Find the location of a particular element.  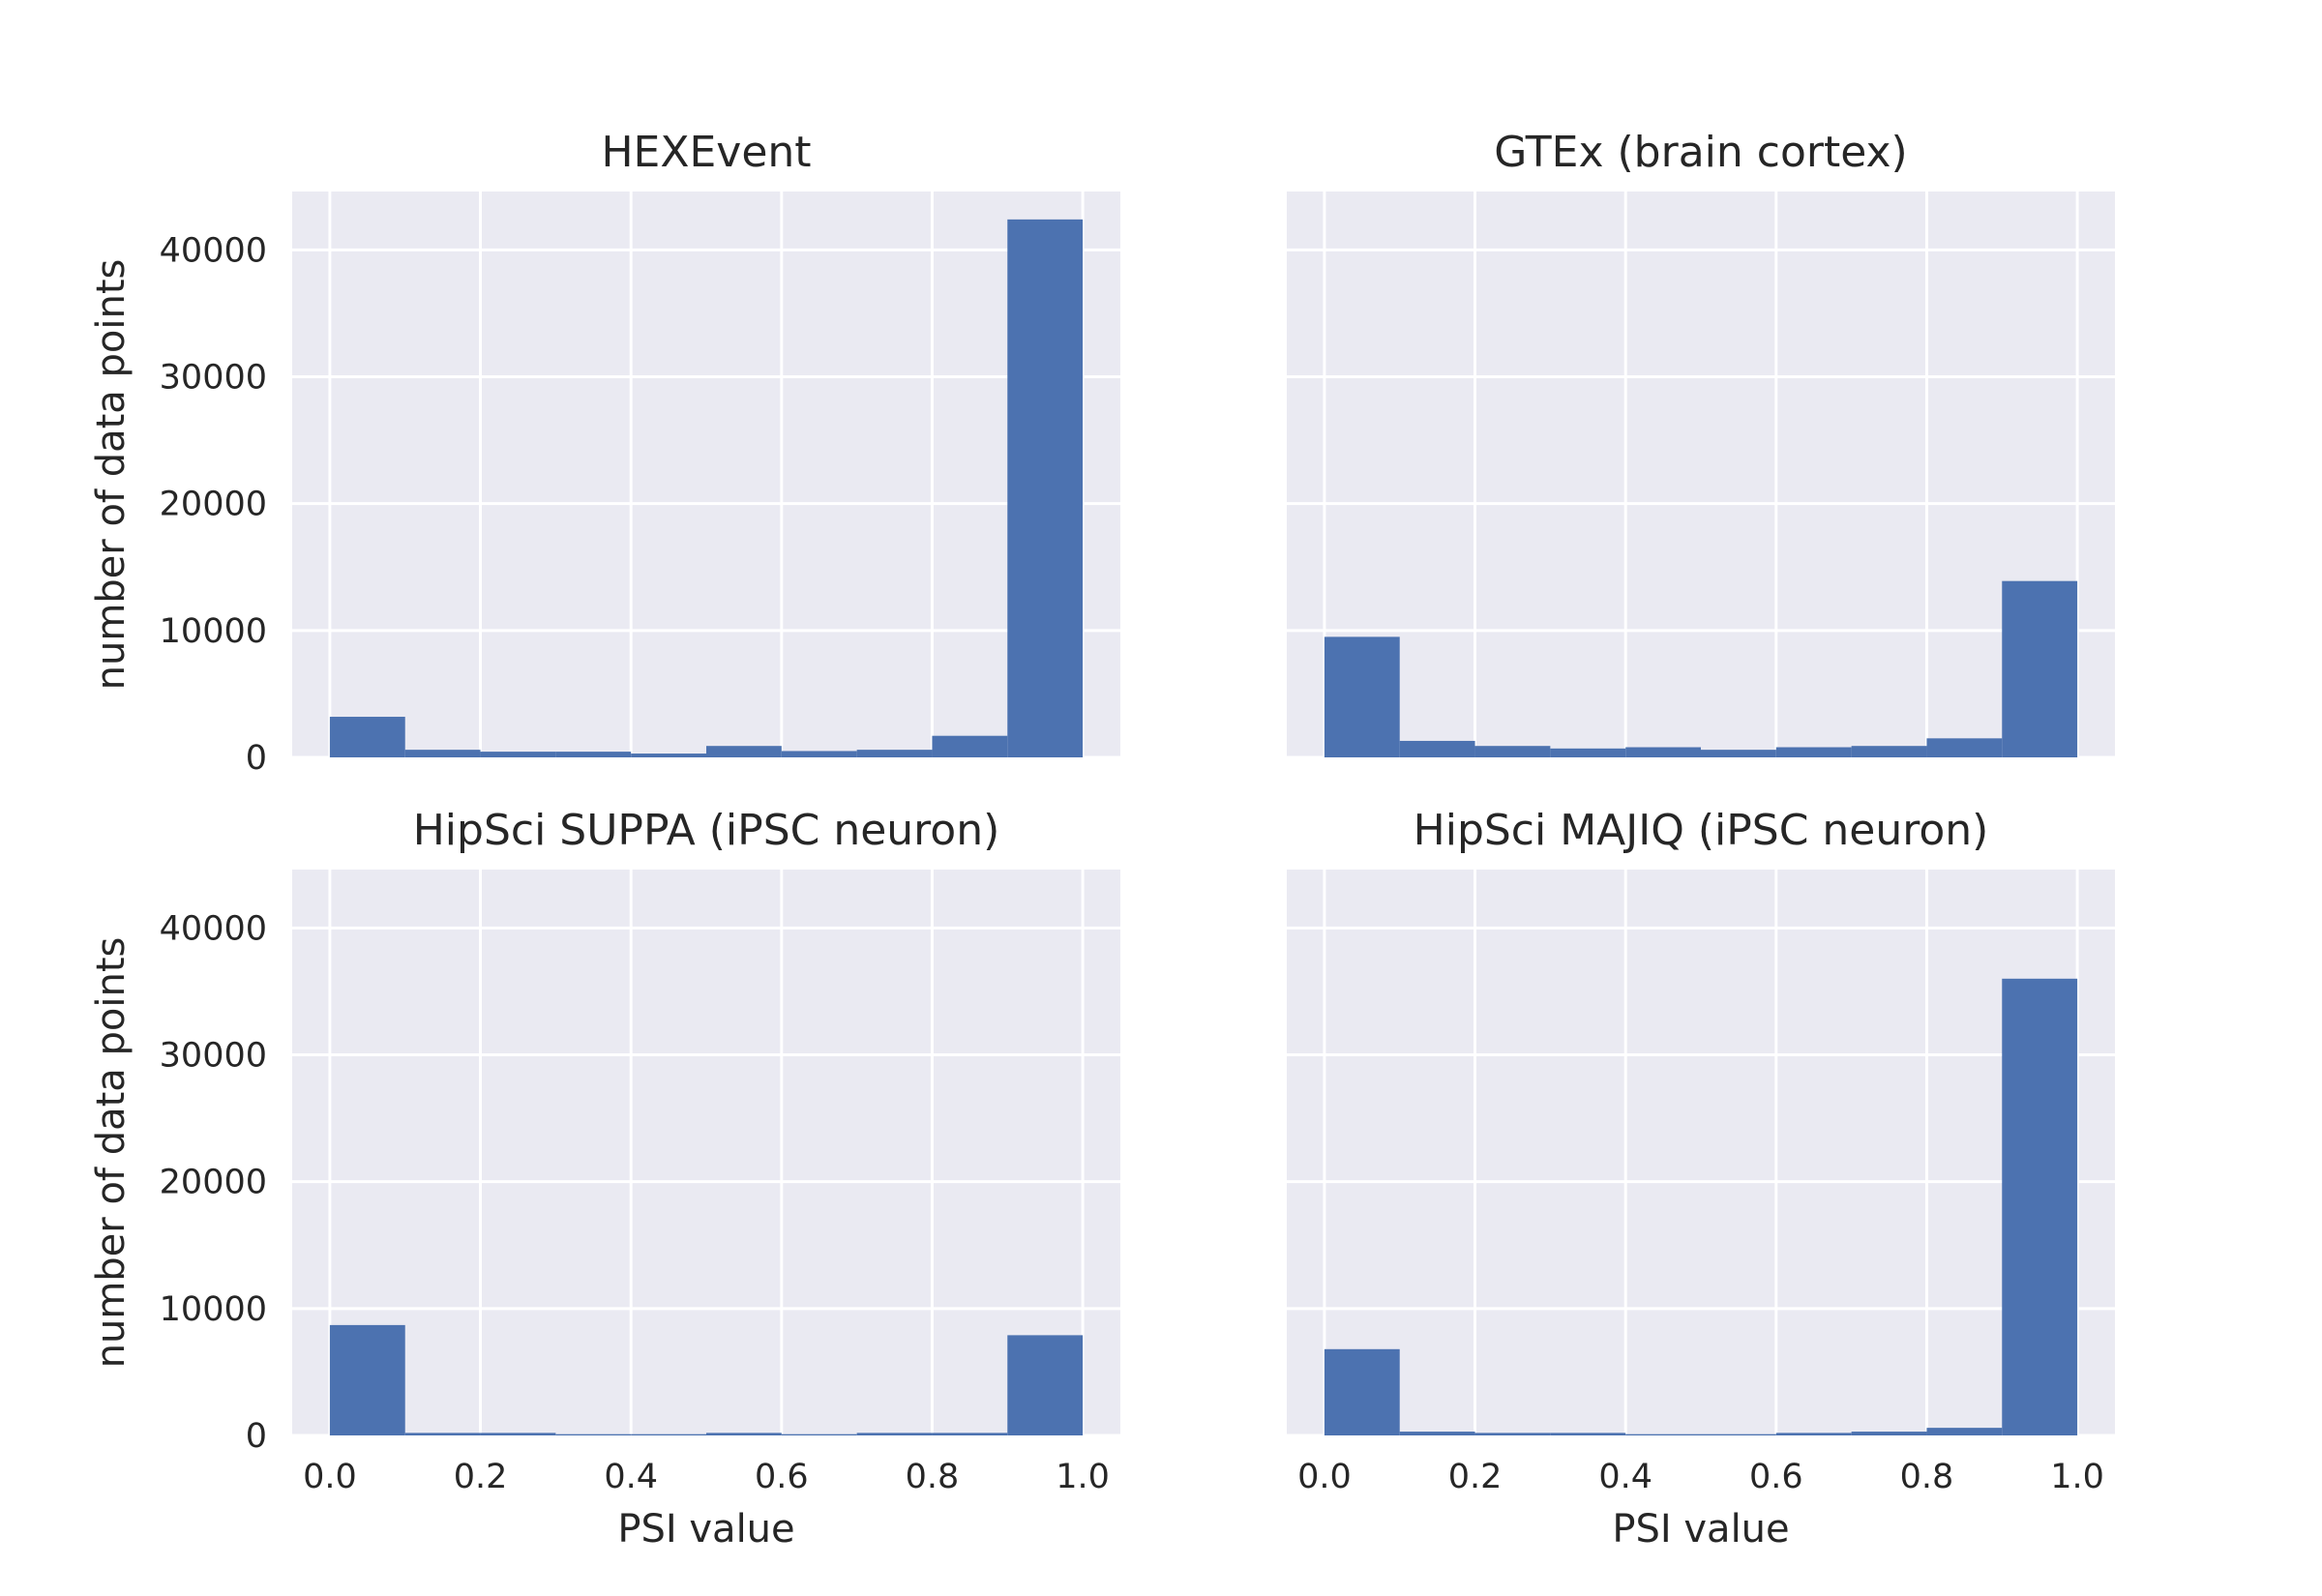

panel-1: GTEx (brain cortex) is located at coordinates (1701, 443).